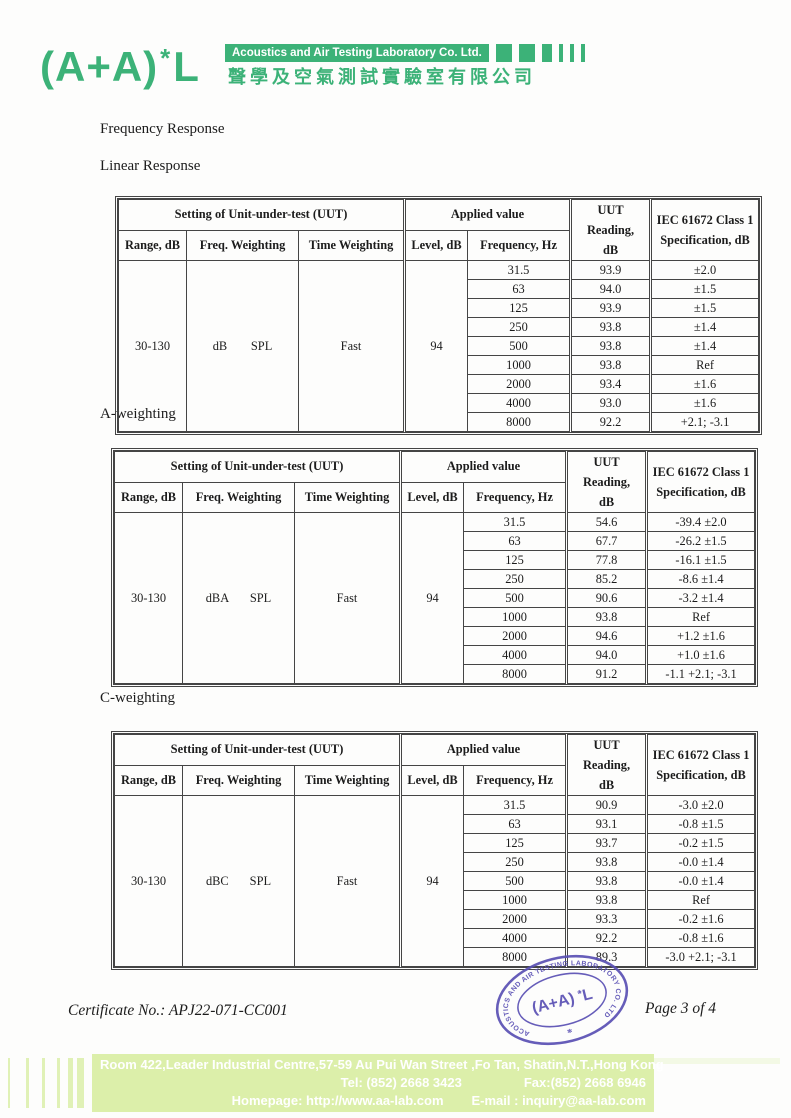 The height and width of the screenshot is (1118, 791). I want to click on stamp-center-text: (A+A) *L, so click(562, 1001).